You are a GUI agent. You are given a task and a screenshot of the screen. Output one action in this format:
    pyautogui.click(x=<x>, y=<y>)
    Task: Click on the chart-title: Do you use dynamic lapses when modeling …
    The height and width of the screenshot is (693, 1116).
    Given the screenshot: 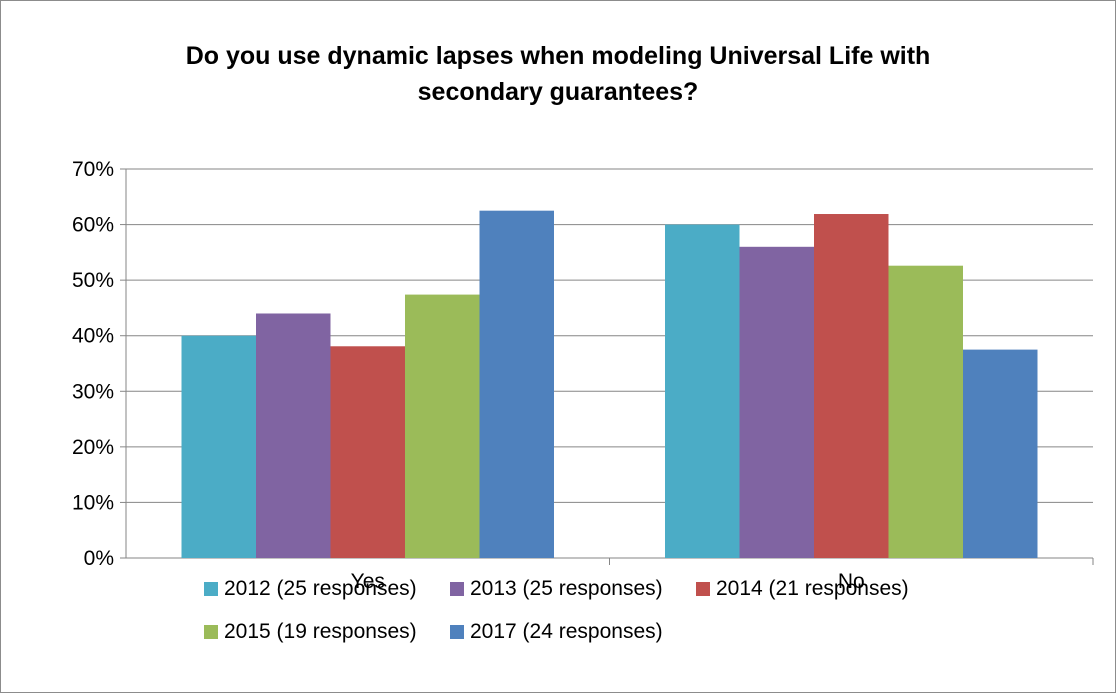 What is the action you would take?
    pyautogui.click(x=558, y=74)
    